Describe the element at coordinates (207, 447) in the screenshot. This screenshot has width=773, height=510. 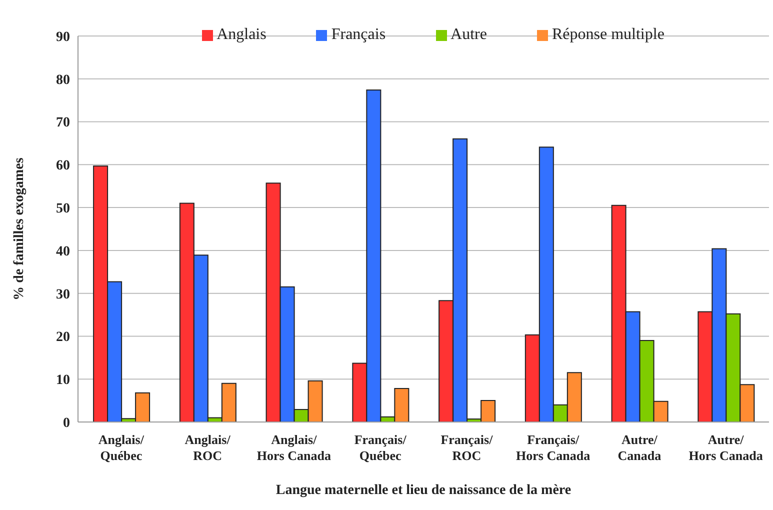
I see `x-tick-label: Anglais/ ROC` at that location.